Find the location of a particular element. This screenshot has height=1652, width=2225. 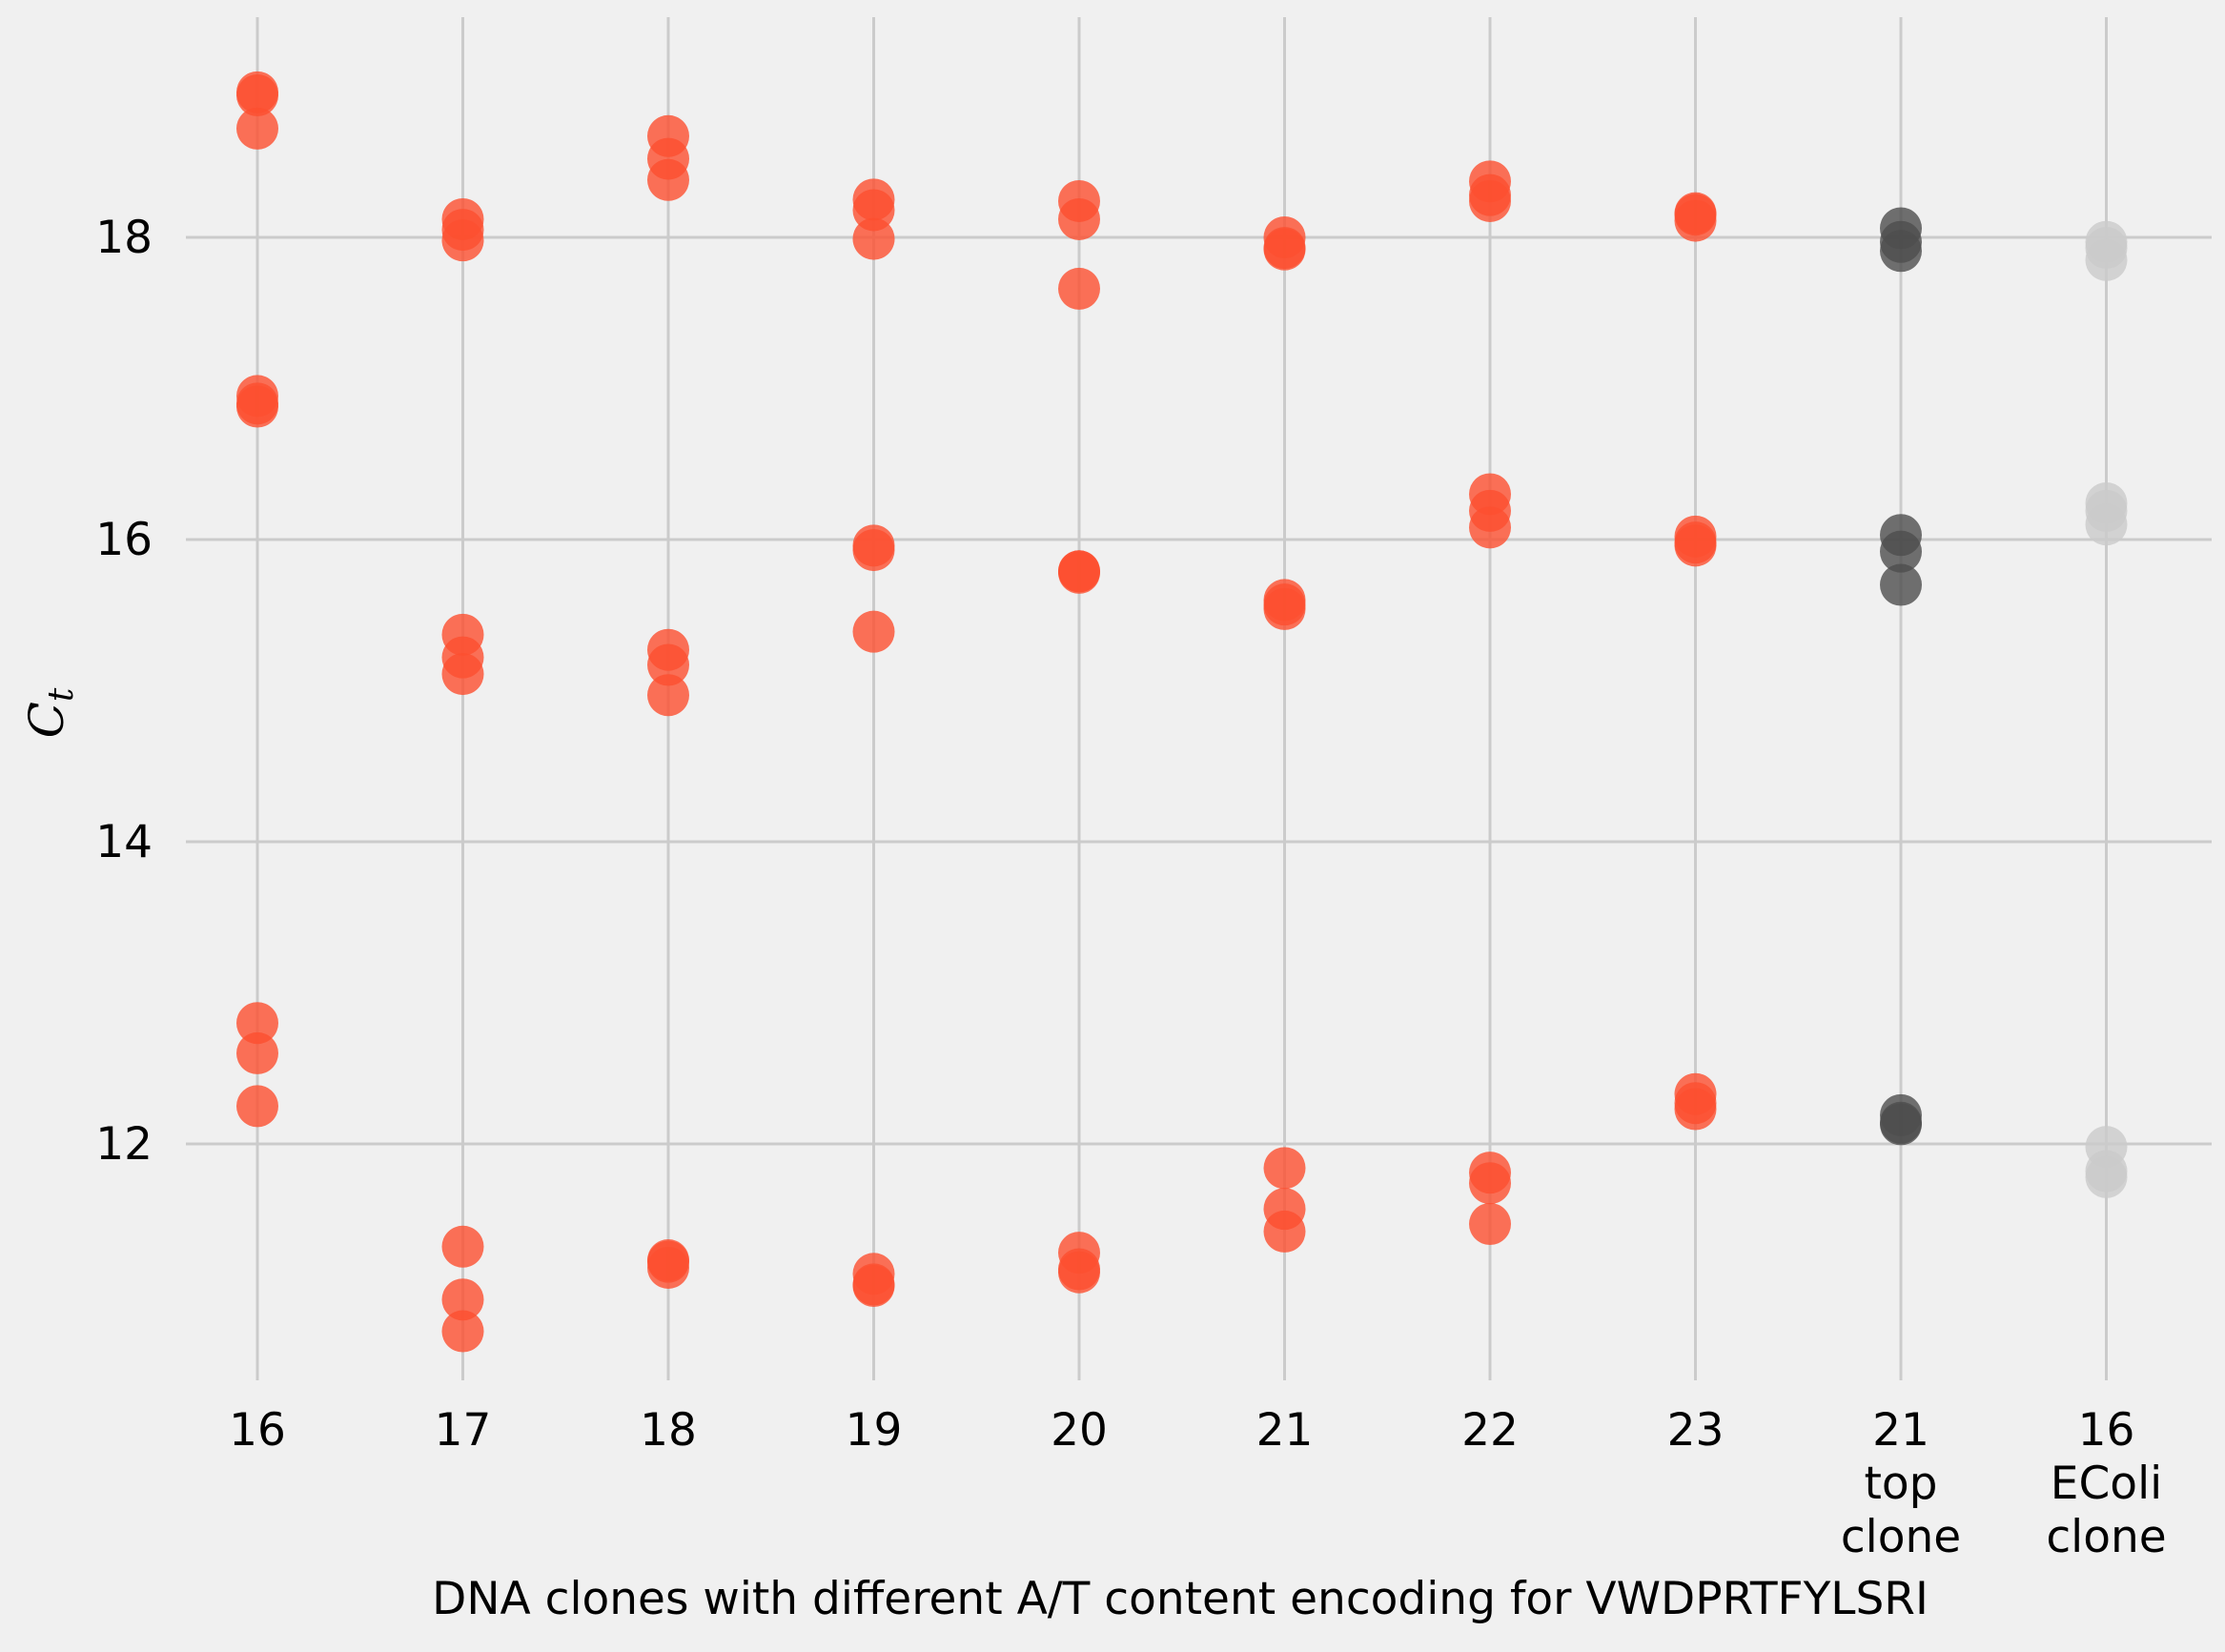

x-tick-label: 16 is located at coordinates (257, 1430).